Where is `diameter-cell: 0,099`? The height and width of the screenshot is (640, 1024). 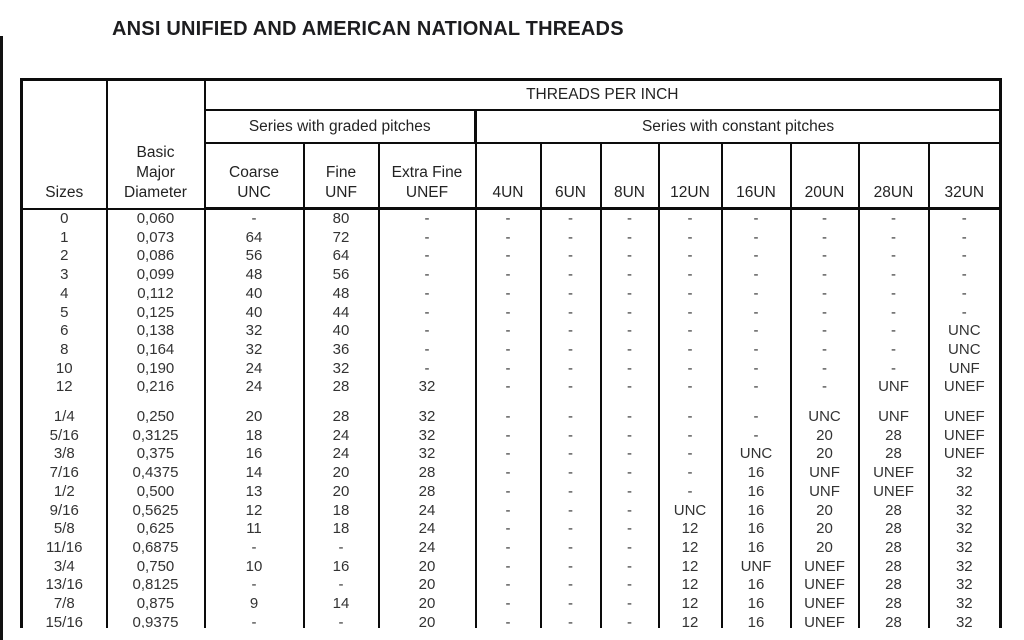
diameter-cell: 0,099 is located at coordinates (155, 275).